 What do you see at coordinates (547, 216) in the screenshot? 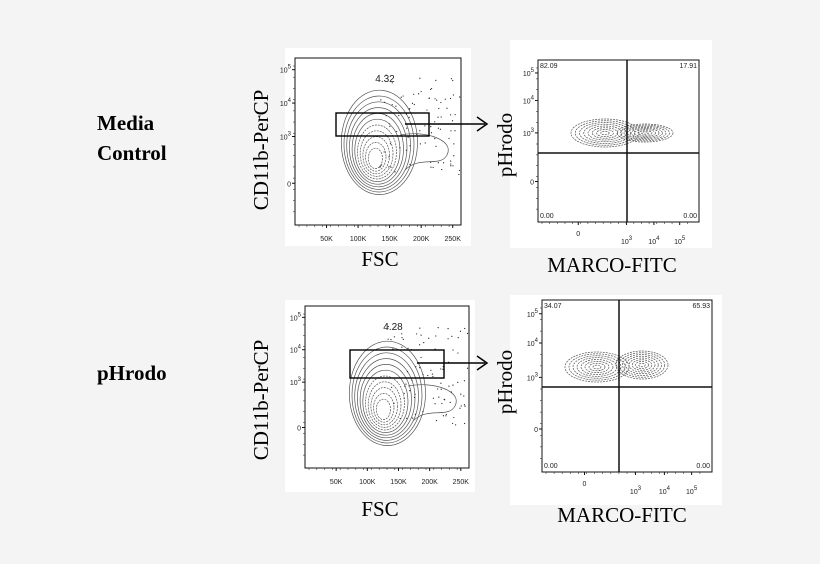
I see `quadrant-lower-left-value: 0.00` at bounding box center [547, 216].